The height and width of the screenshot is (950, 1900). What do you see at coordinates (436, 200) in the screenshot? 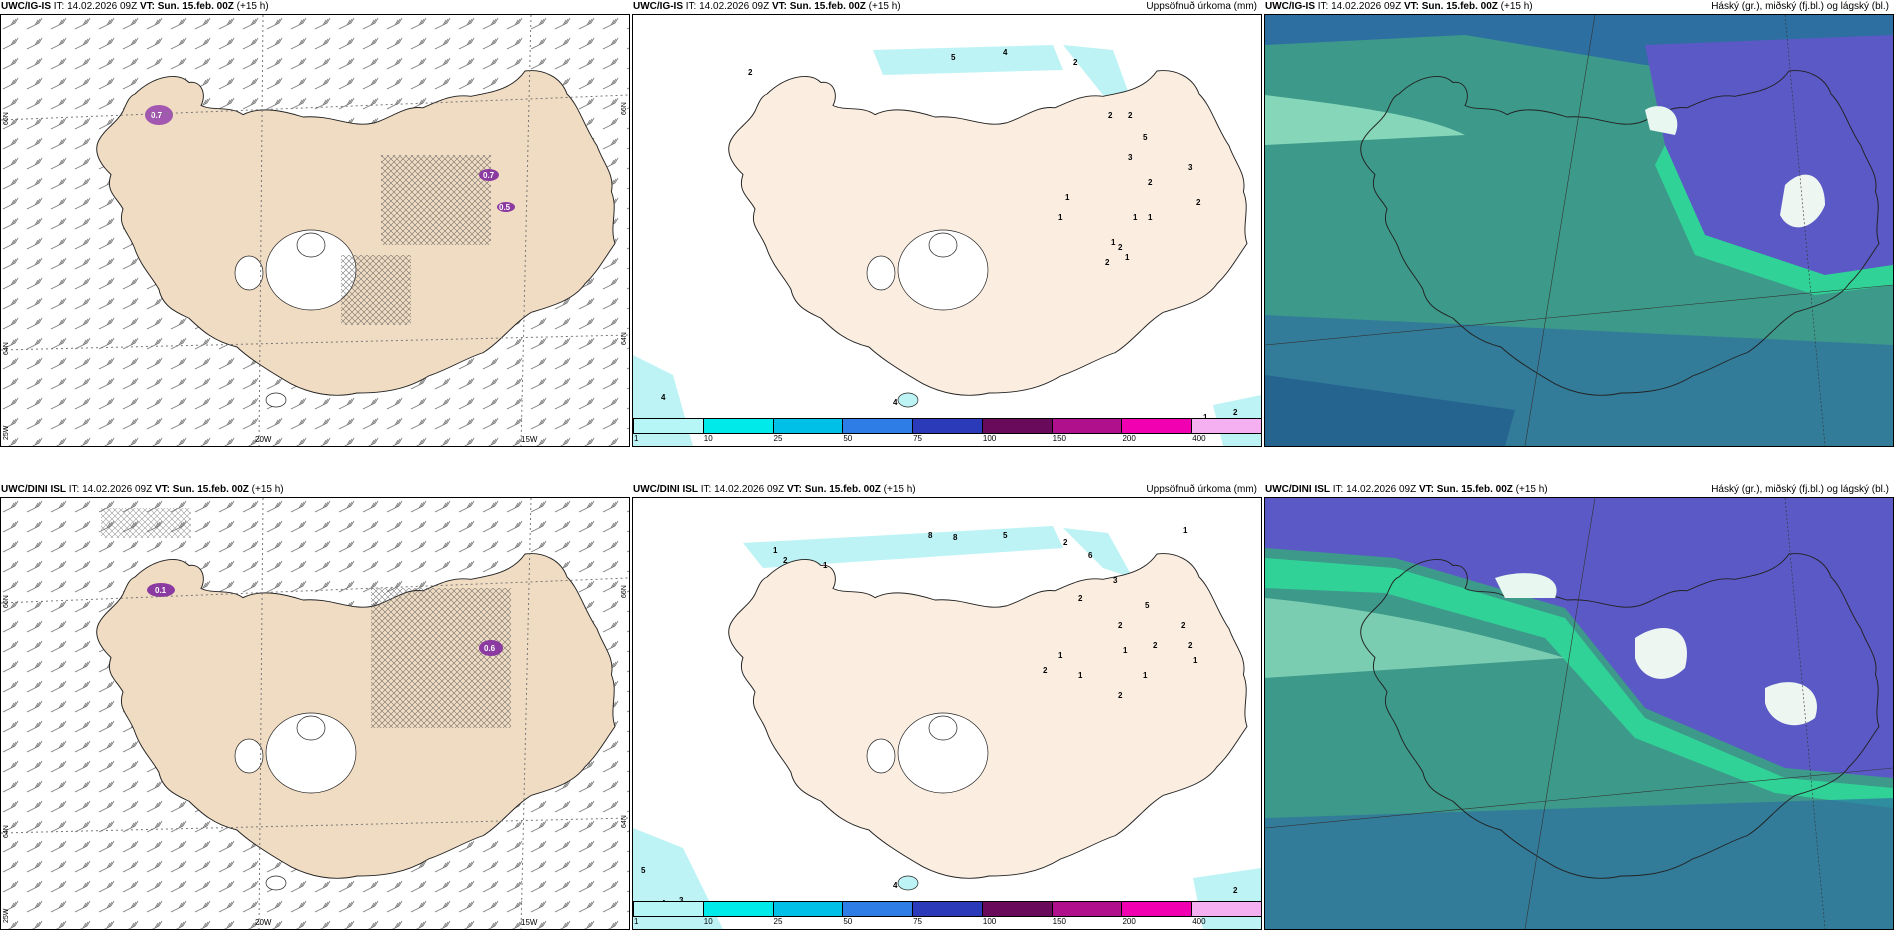
I see `snow-hatch-east` at bounding box center [436, 200].